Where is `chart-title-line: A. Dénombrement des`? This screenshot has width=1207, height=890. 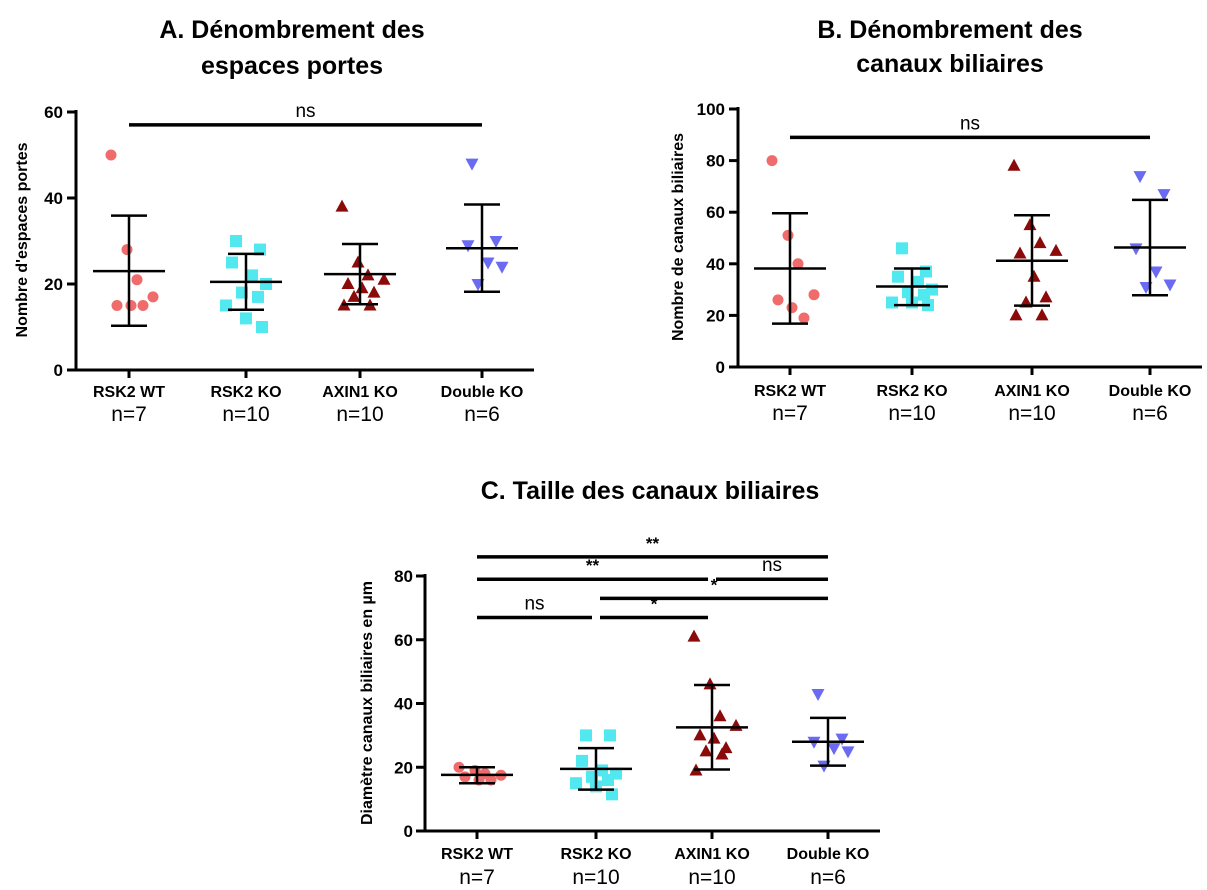 chart-title-line: A. Dénombrement des is located at coordinates (291, 30).